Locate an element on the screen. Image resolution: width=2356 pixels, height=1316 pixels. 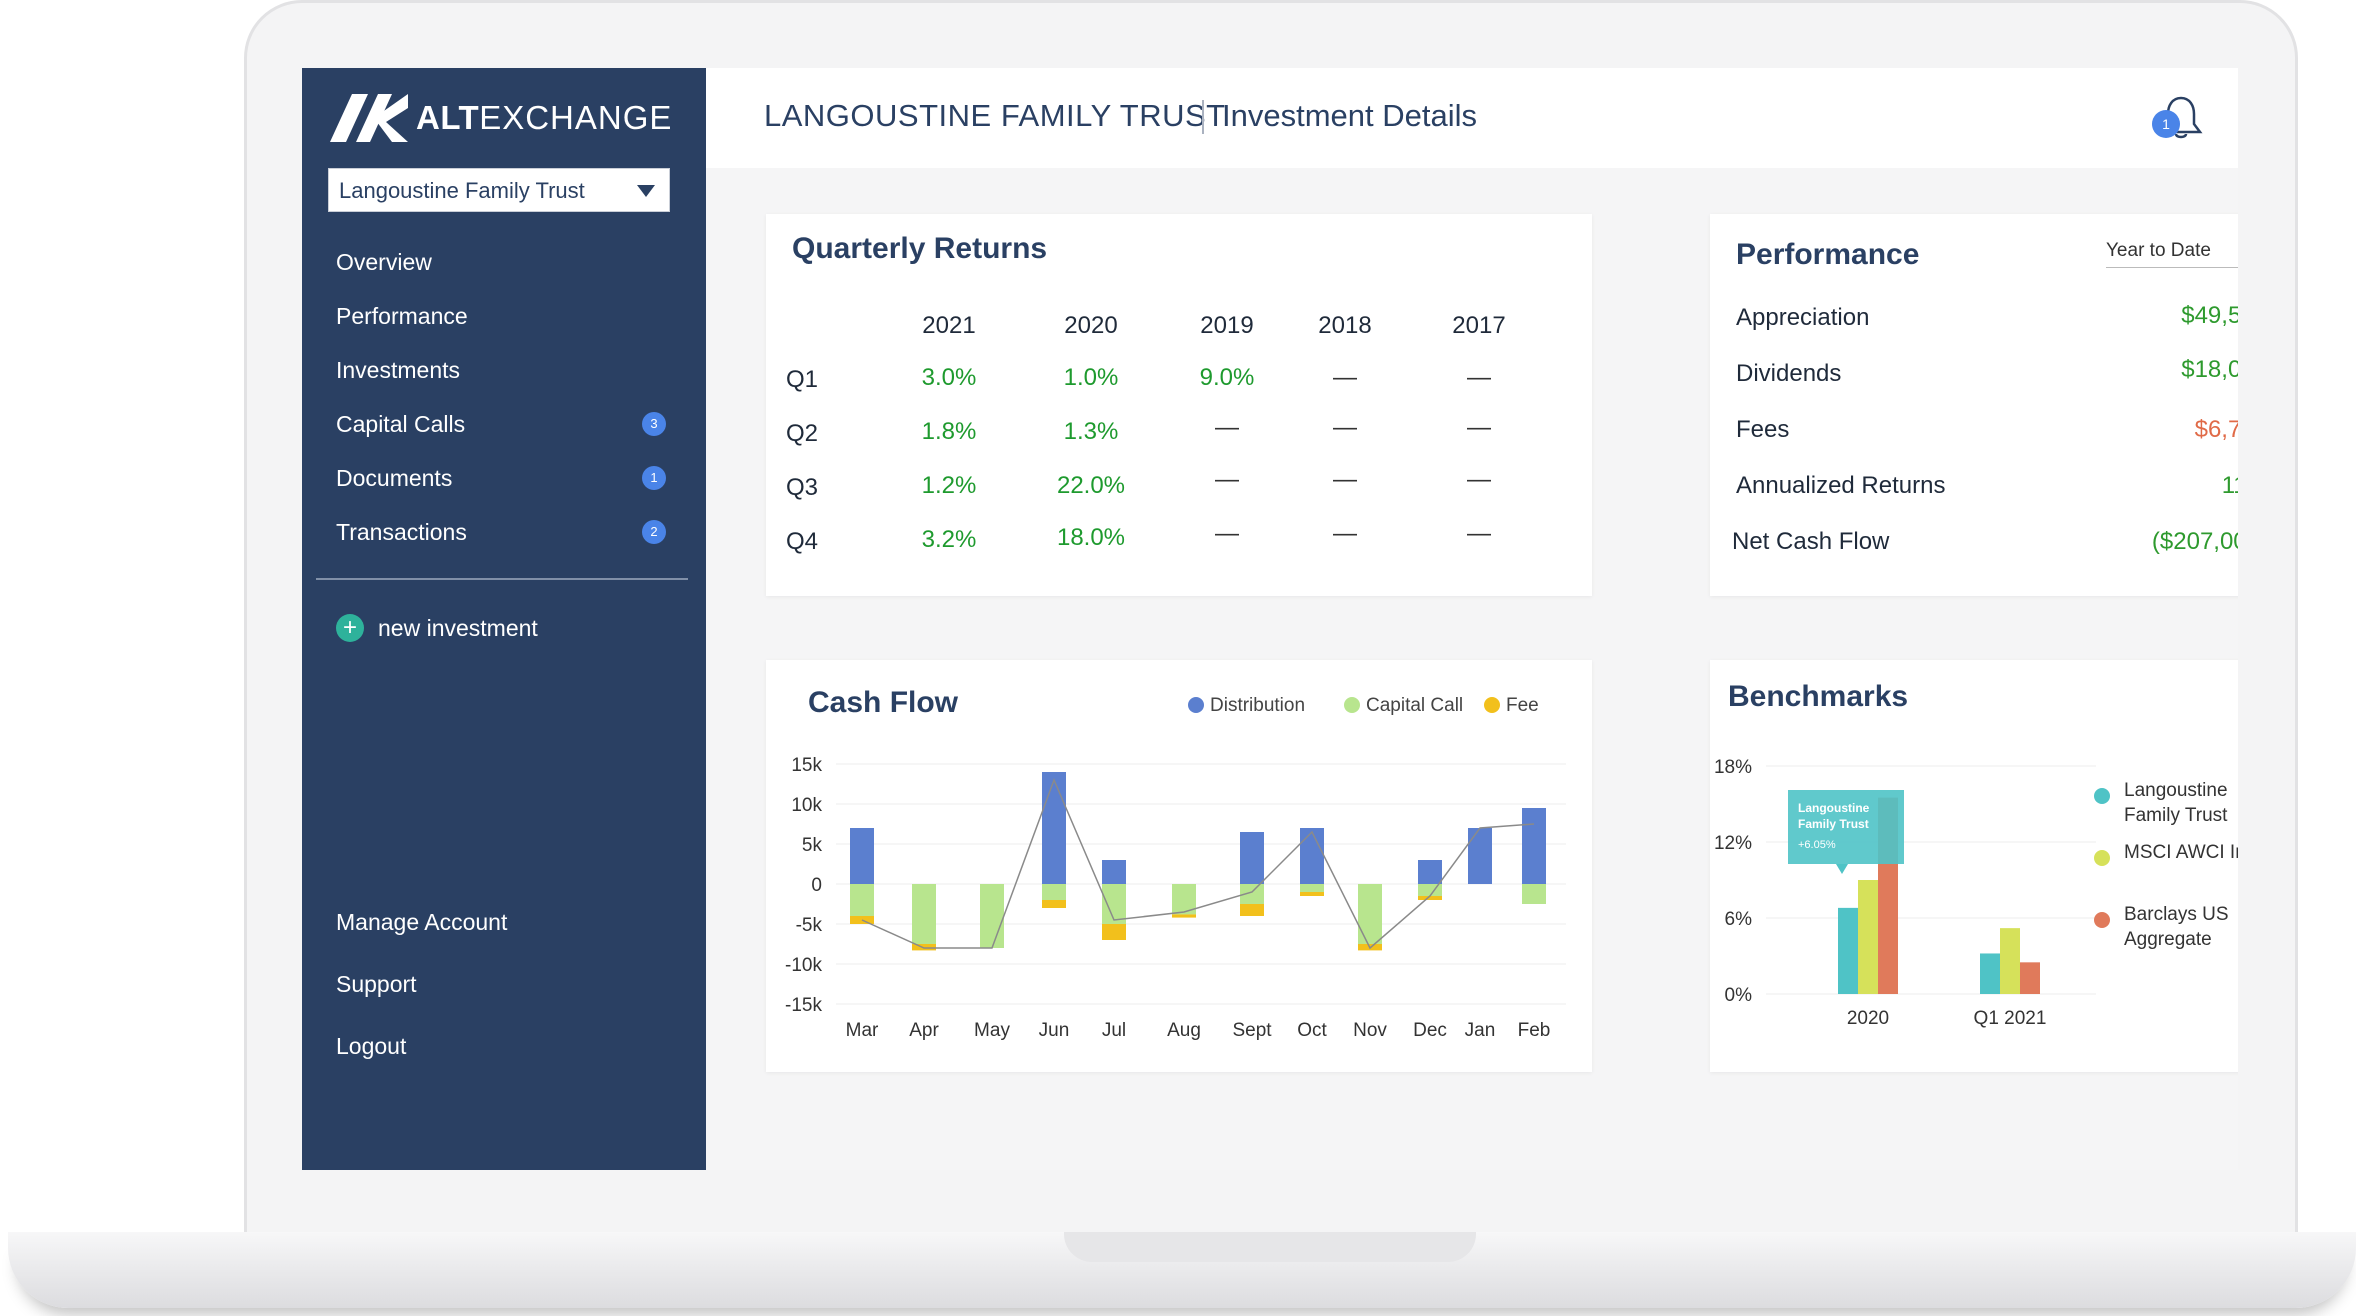
y-tick-label: 0% is located at coordinates (1739, 995).